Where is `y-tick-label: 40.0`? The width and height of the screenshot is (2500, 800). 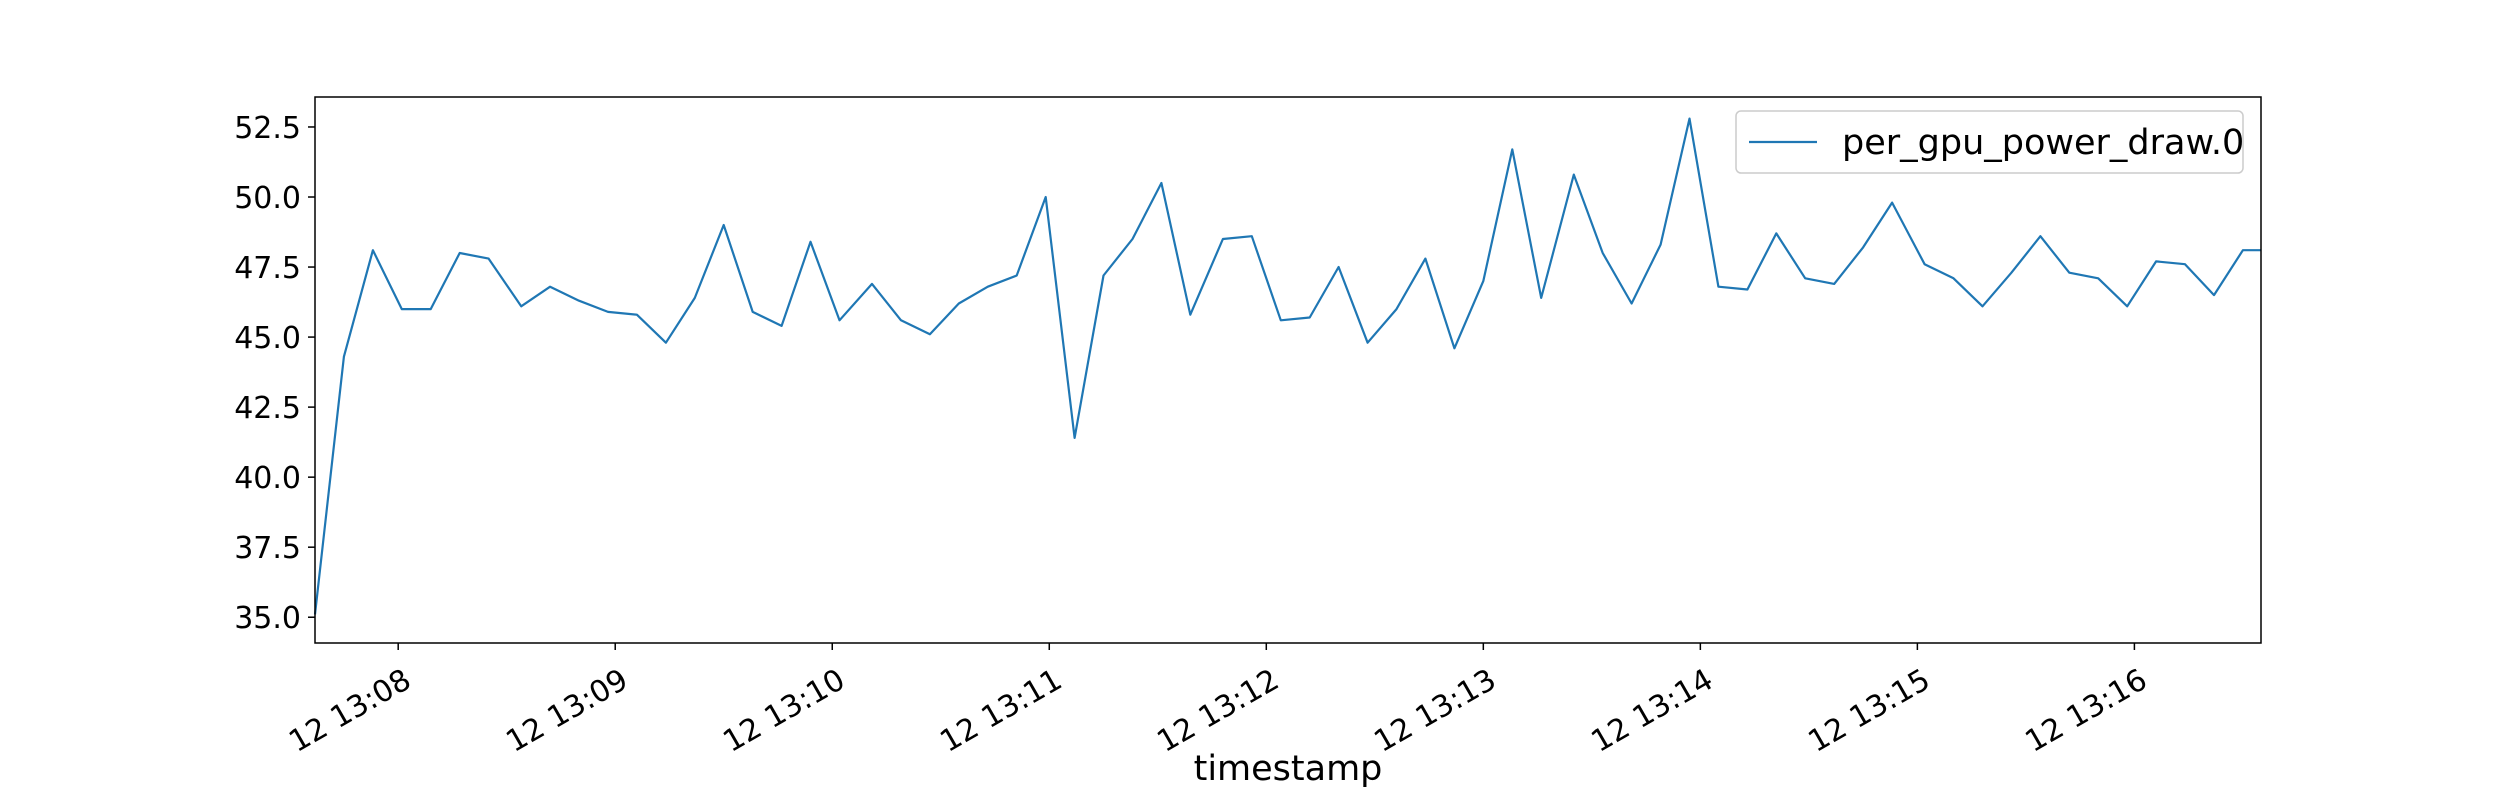 y-tick-label: 40.0 is located at coordinates (267, 478).